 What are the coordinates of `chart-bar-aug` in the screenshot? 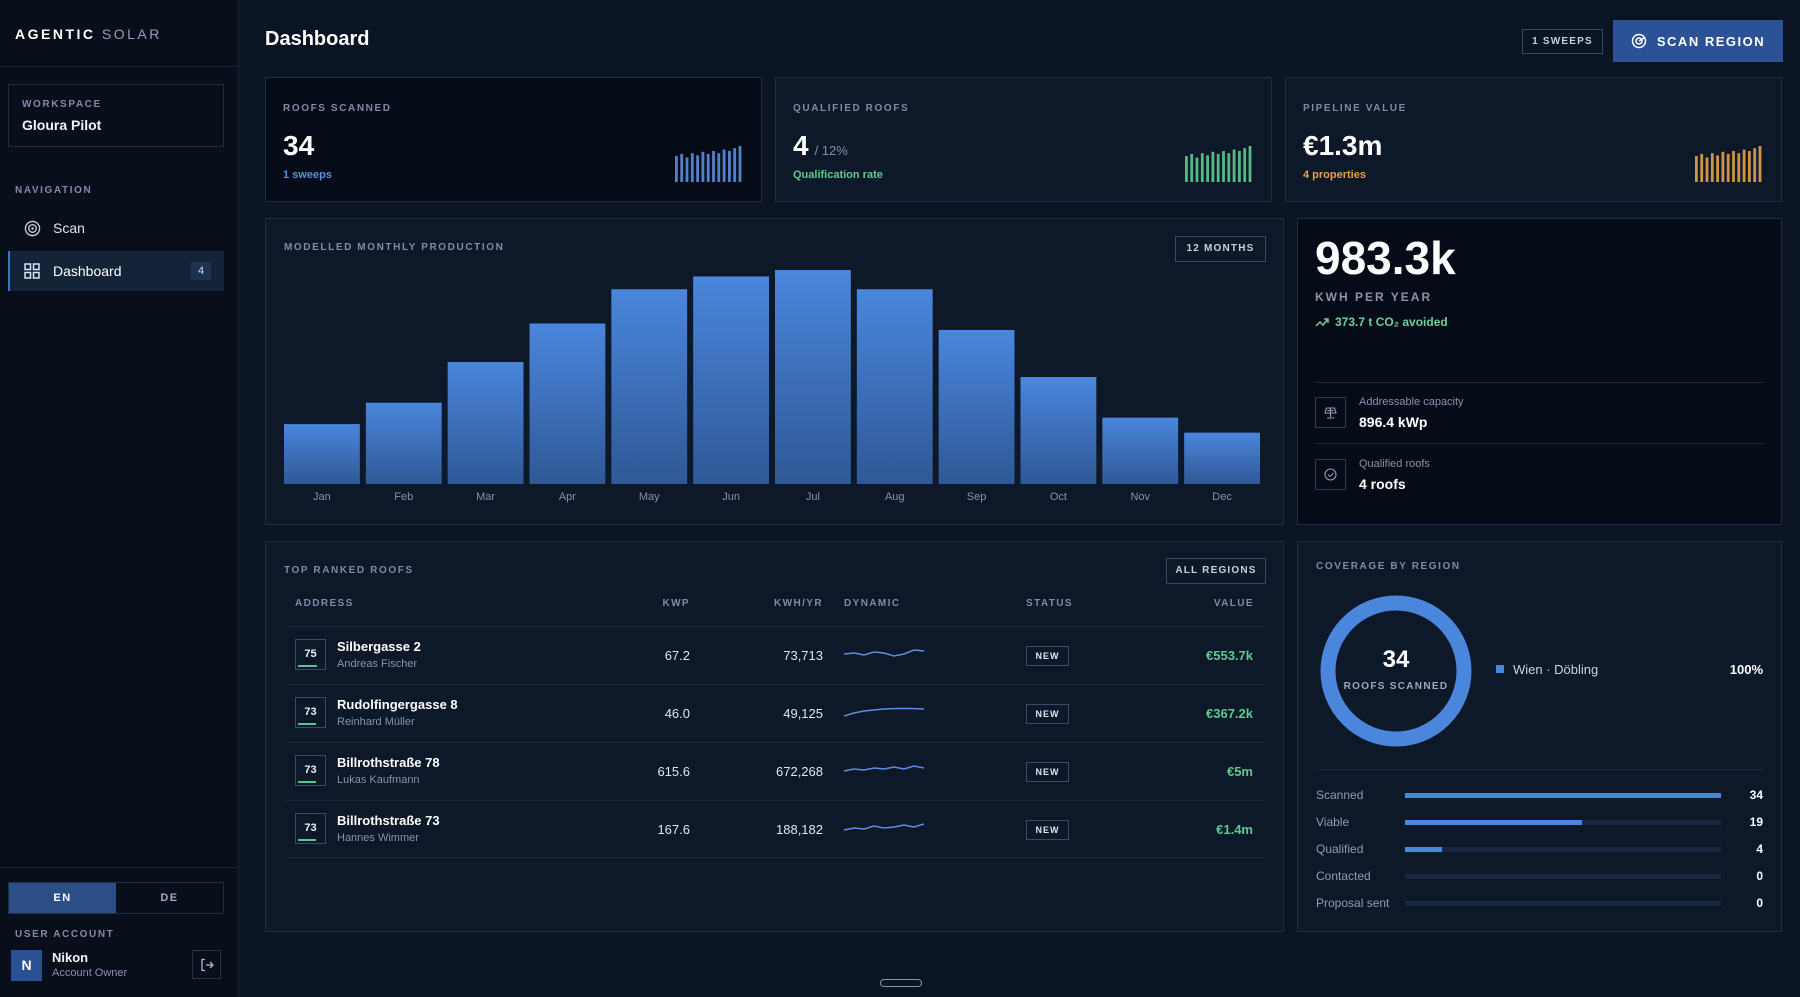 It's located at (894, 386).